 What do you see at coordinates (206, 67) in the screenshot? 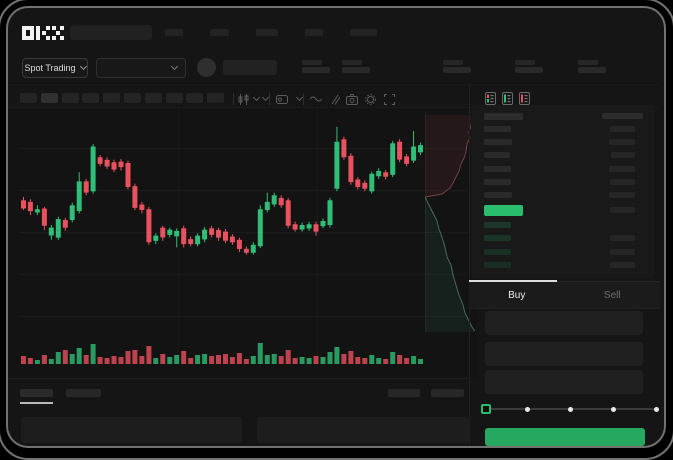
I see `pair-avatar` at bounding box center [206, 67].